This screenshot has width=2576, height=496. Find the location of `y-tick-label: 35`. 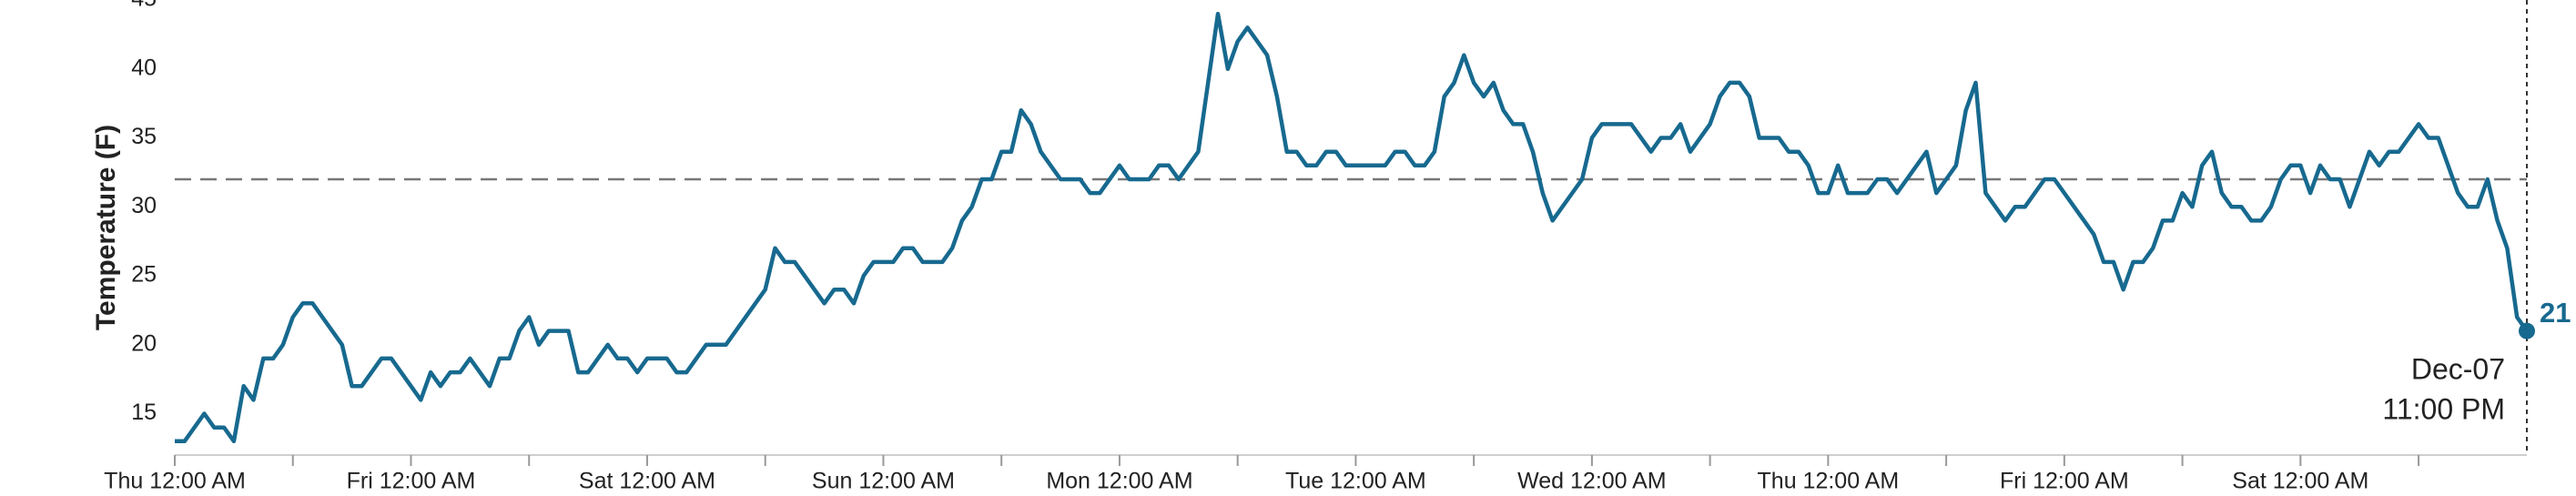

y-tick-label: 35 is located at coordinates (144, 137).